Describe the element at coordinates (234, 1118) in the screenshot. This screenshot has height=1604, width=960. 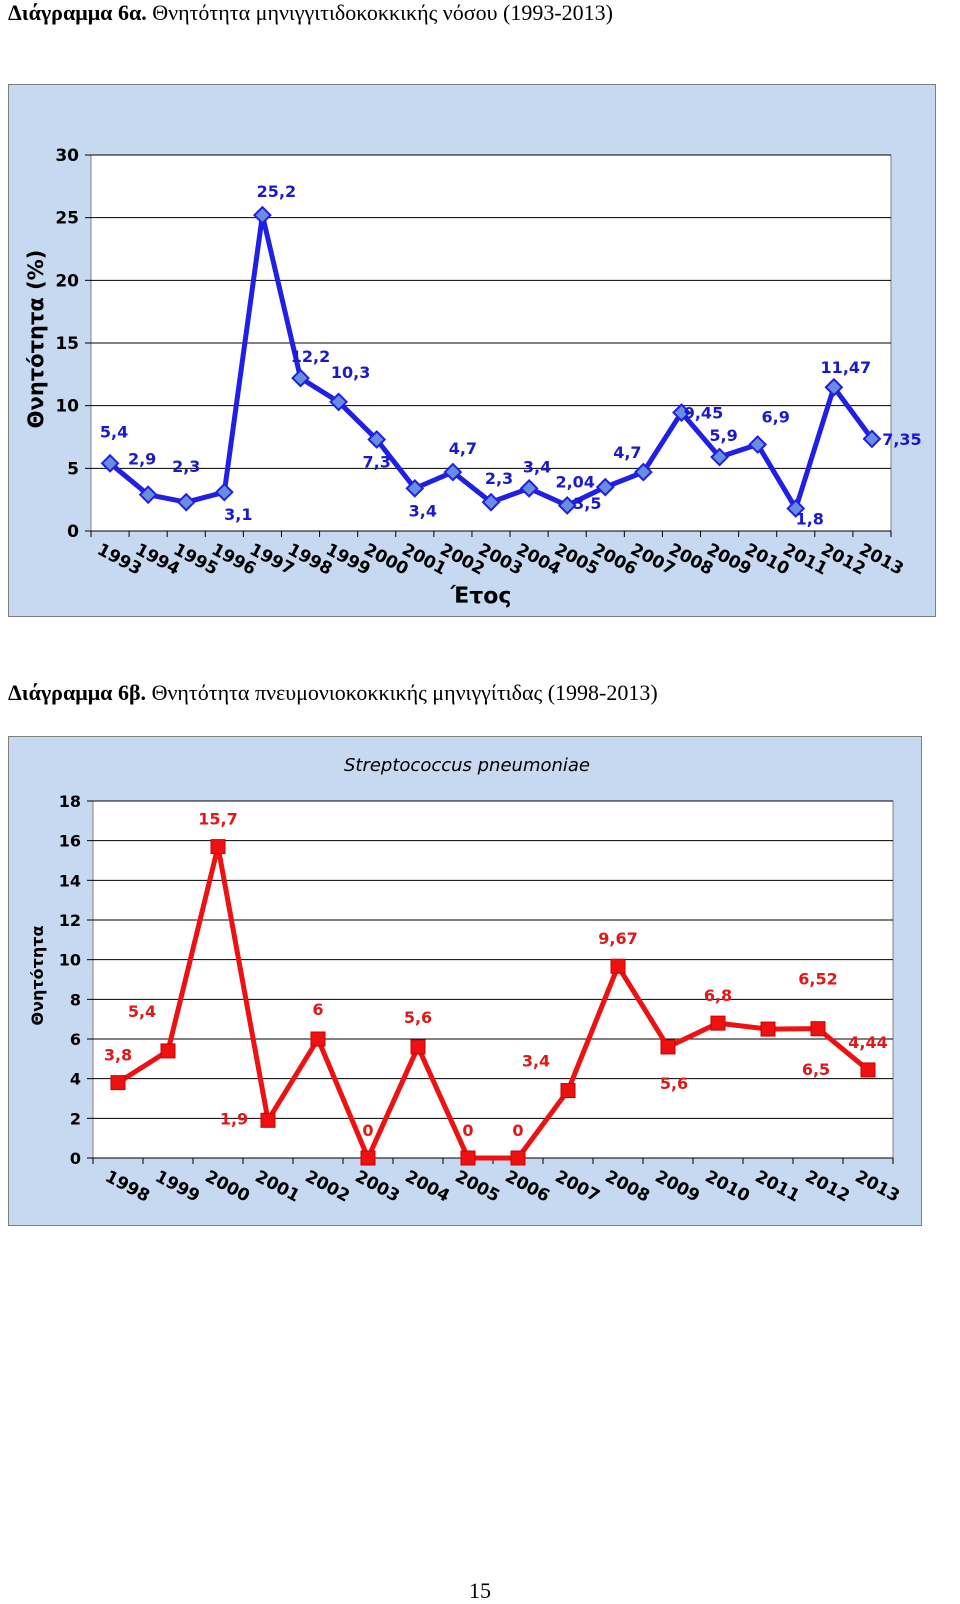
I see `chart-6b-data-label: 1,9` at that location.